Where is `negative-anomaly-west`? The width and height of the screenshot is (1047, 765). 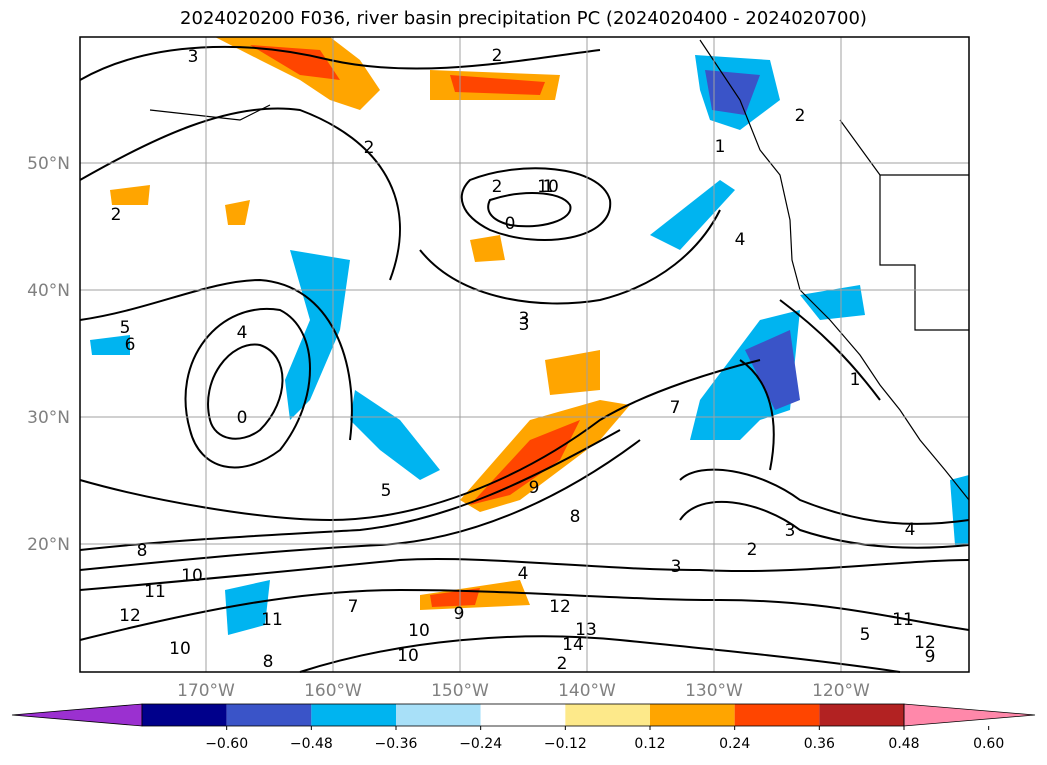
negative-anomaly-west is located at coordinates (317, 335).